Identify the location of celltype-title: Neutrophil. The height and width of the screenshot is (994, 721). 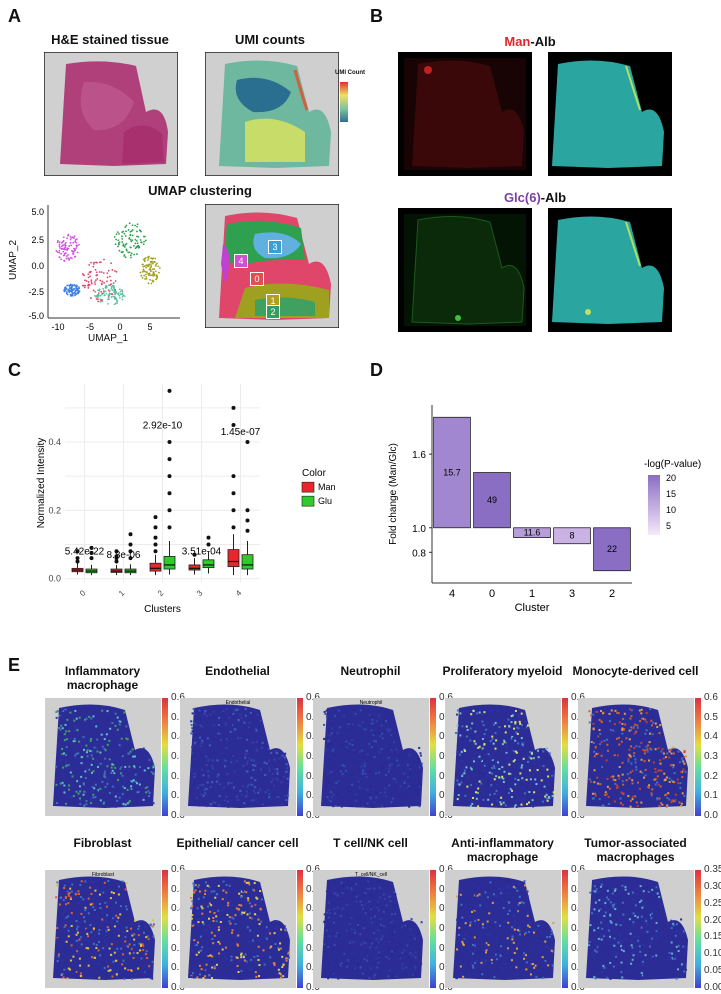
(370, 671).